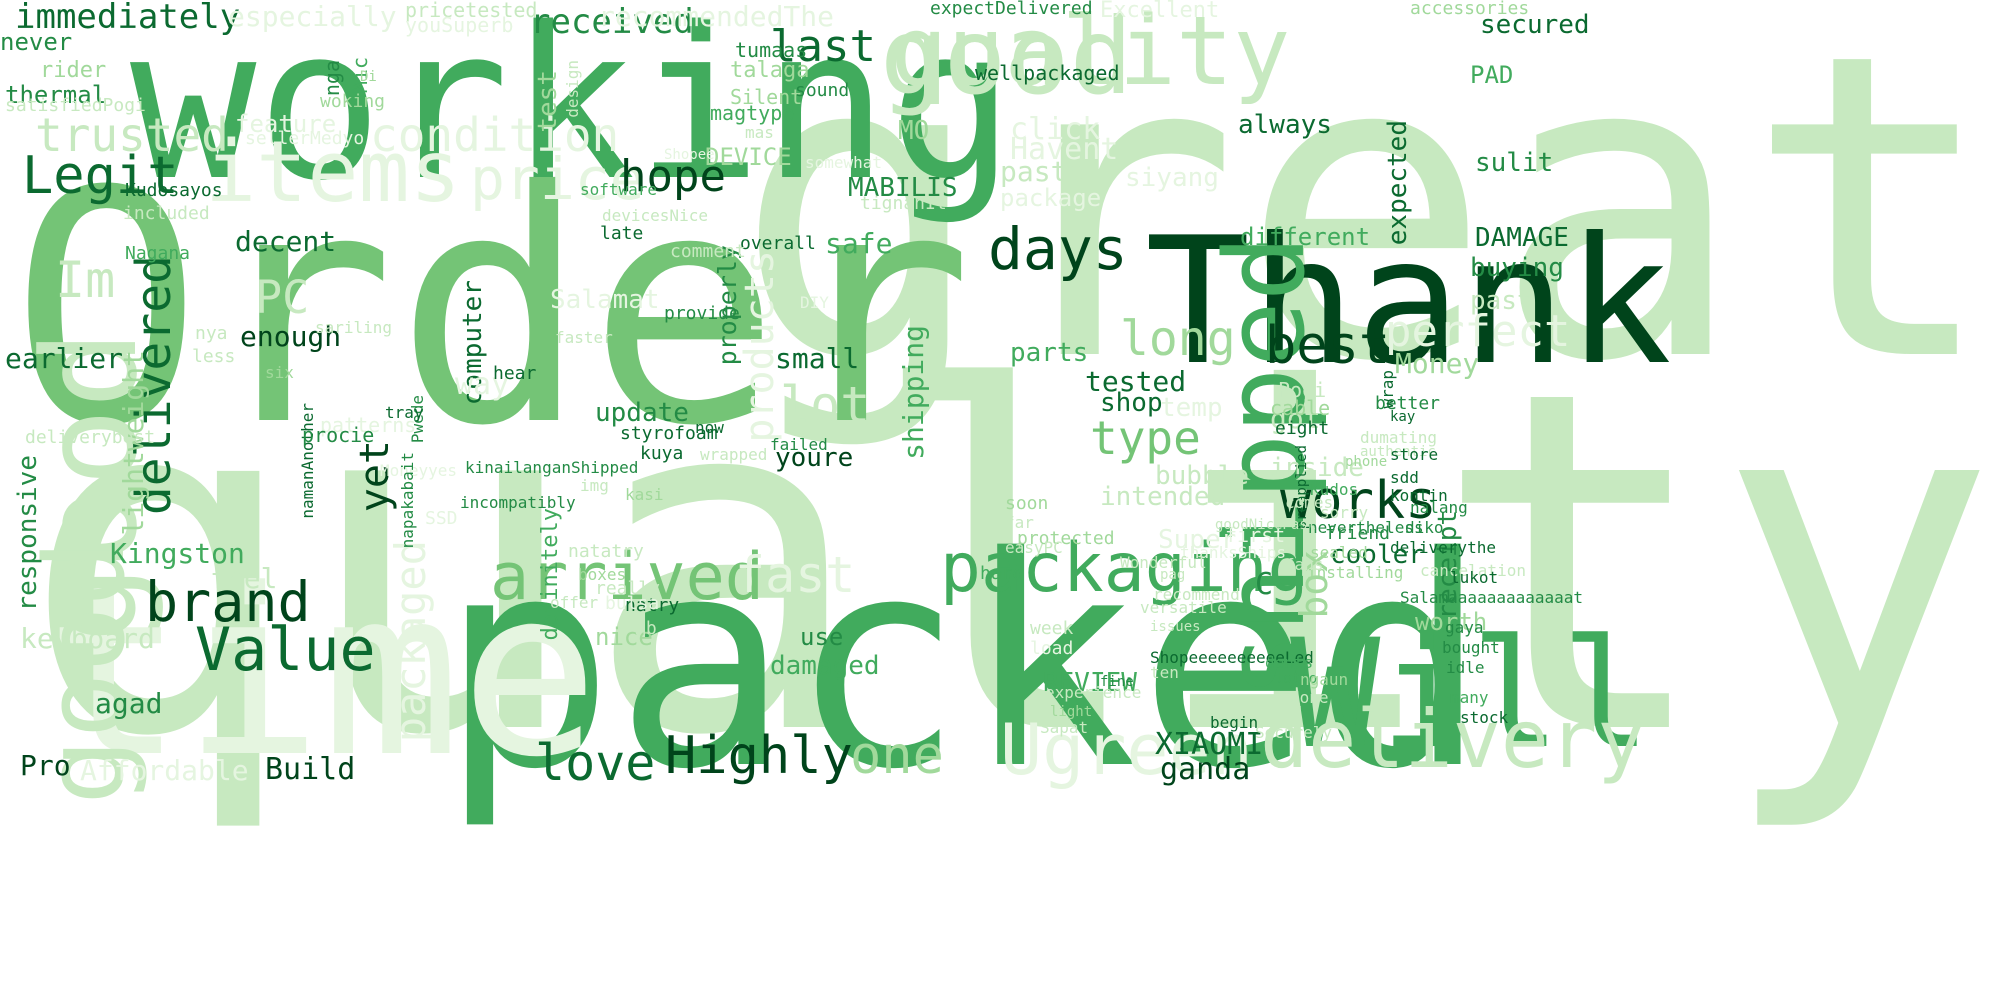  I want to click on cloud-word: Shopee, so click(689, 155).